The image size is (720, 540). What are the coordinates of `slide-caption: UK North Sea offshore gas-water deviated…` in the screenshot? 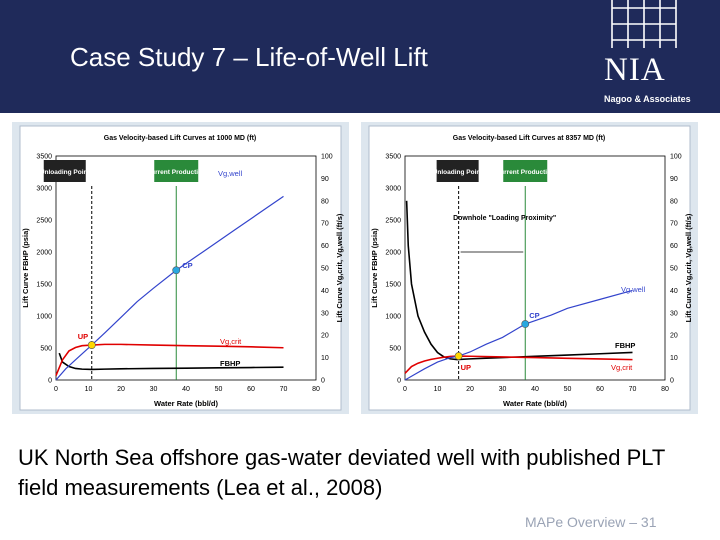 It's located at (341, 472).